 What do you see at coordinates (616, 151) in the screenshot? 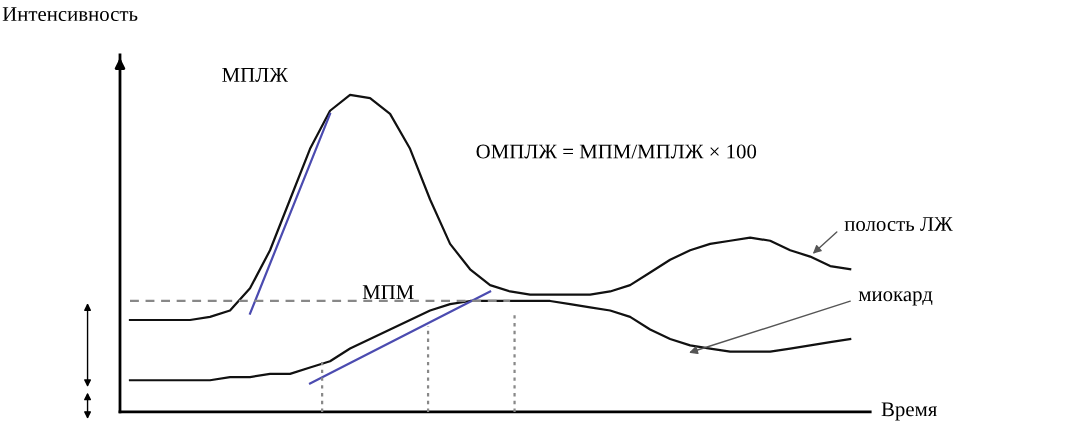
I see `annotation: ОМПЛЖ = МПМ/МПЛЖ × 100` at bounding box center [616, 151].